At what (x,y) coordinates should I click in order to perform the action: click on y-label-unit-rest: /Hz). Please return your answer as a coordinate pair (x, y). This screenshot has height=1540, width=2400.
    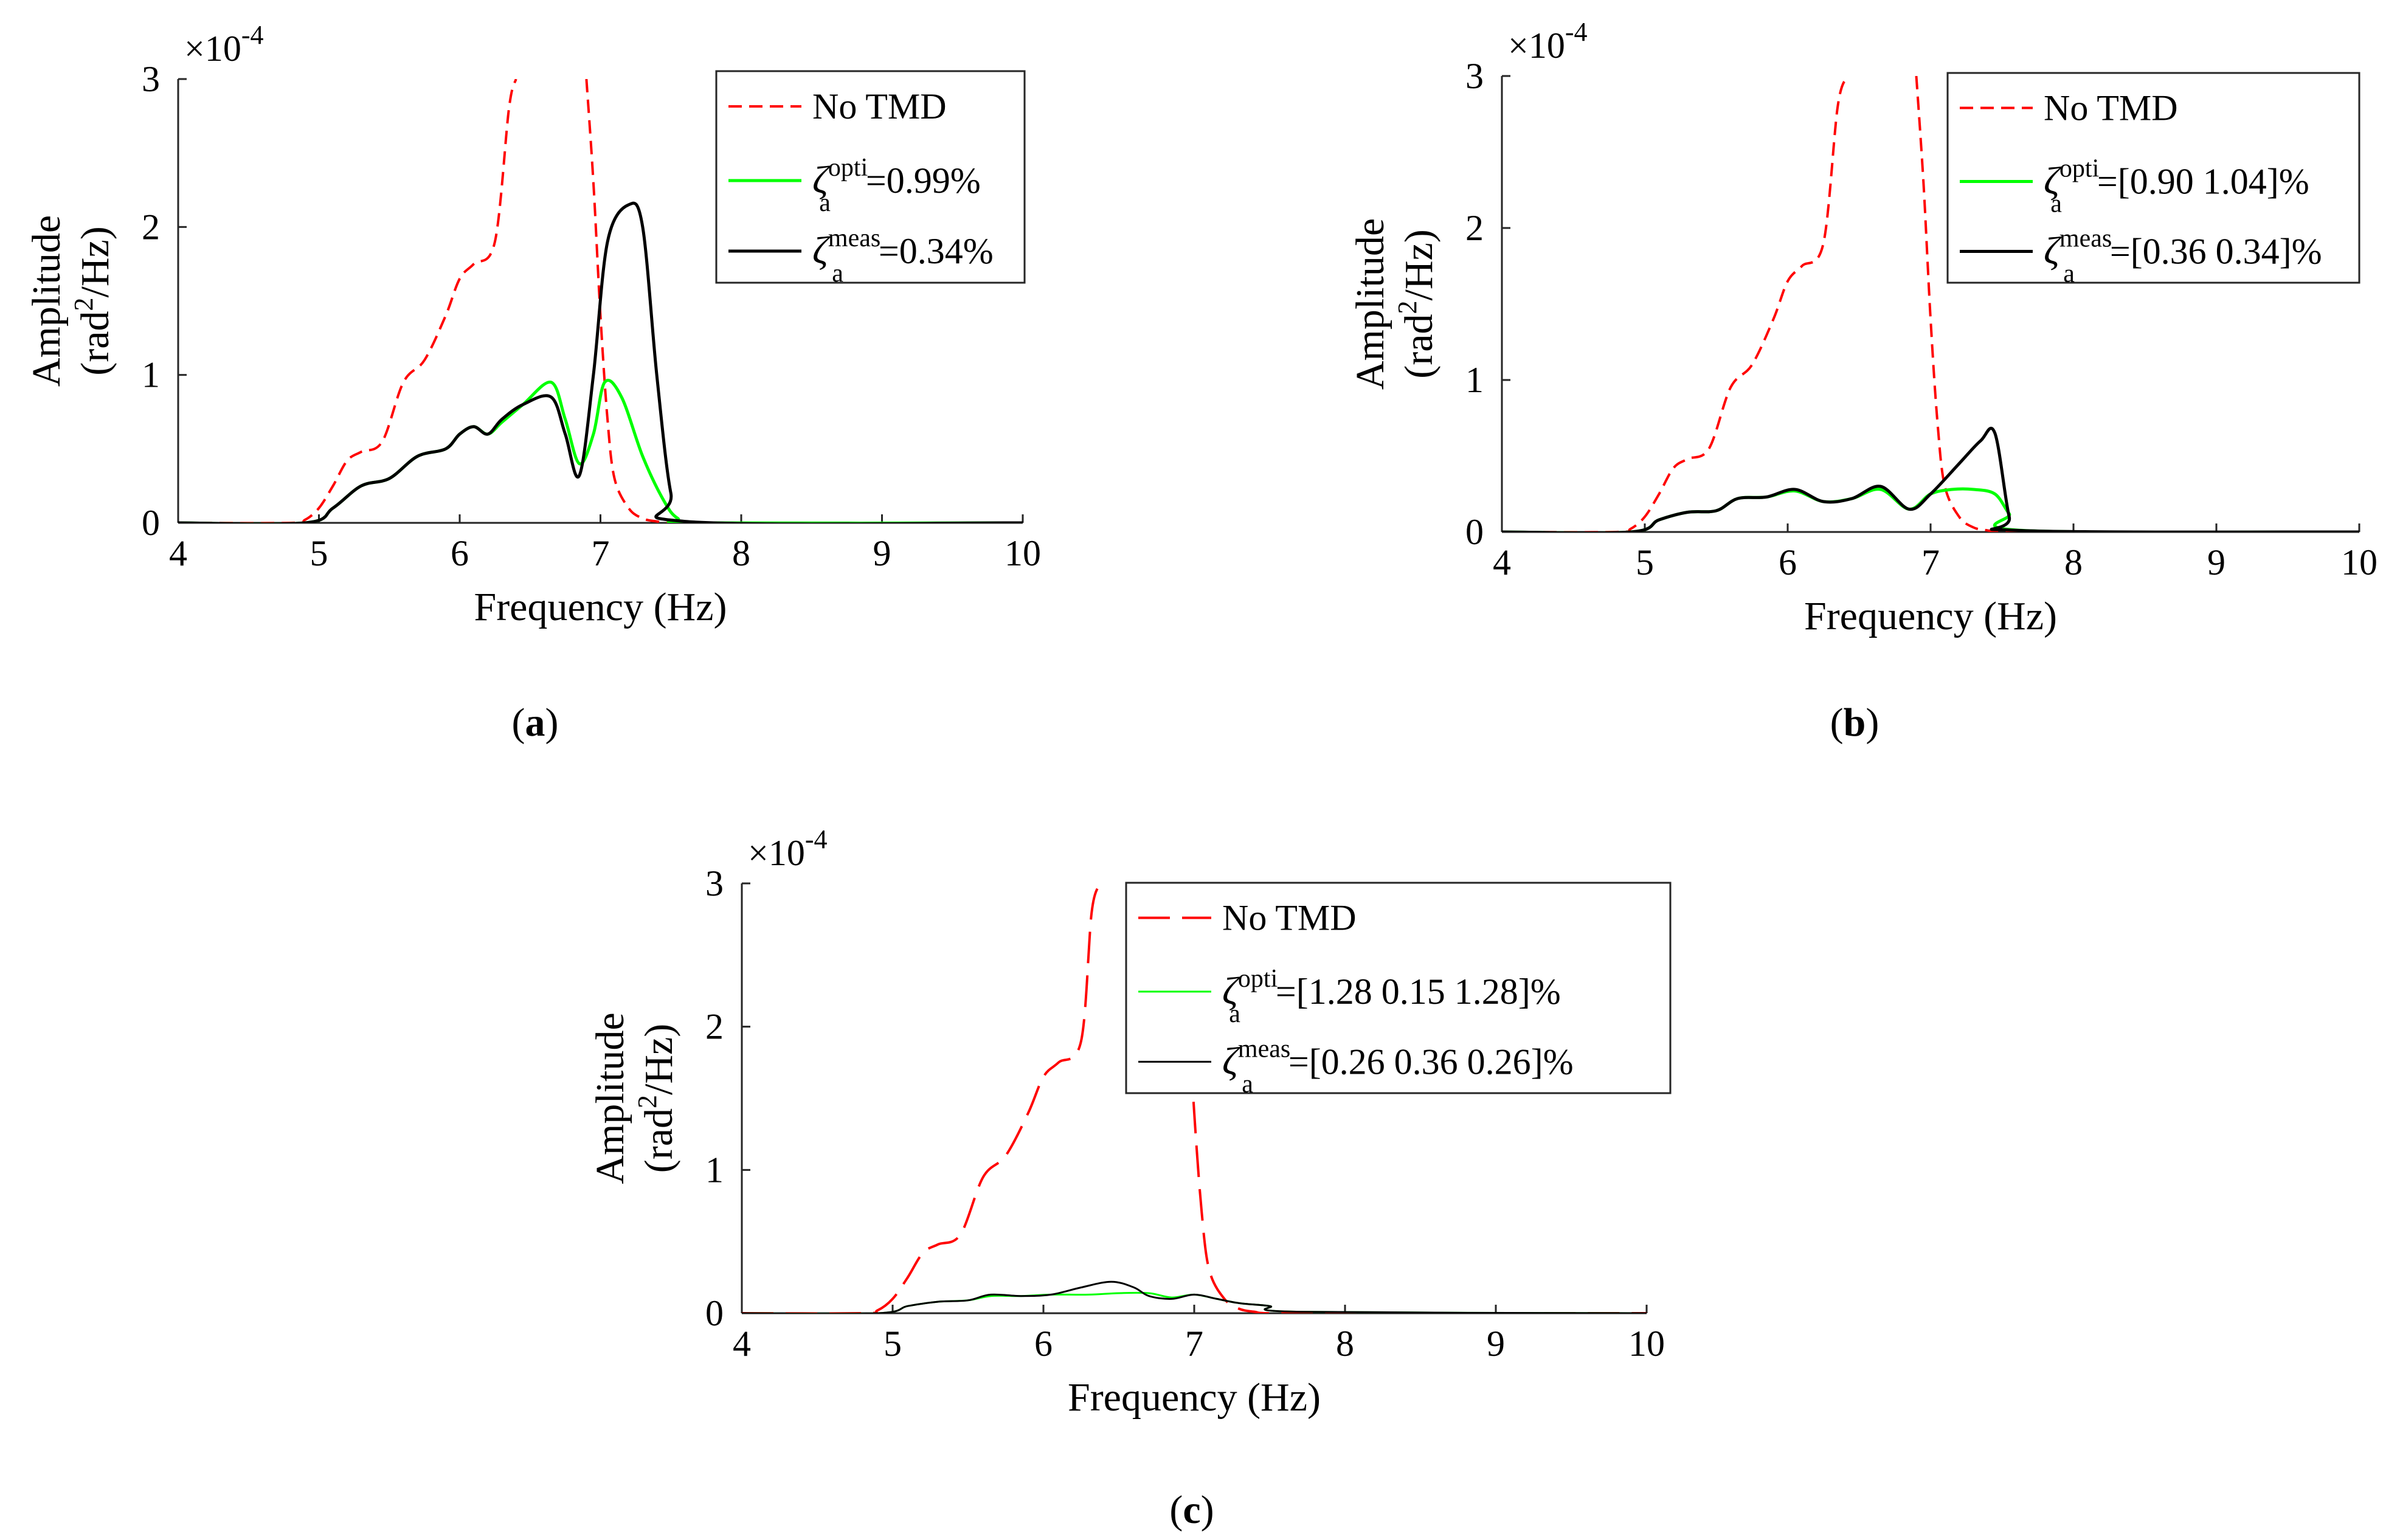
    Looking at the image, I should click on (95, 261).